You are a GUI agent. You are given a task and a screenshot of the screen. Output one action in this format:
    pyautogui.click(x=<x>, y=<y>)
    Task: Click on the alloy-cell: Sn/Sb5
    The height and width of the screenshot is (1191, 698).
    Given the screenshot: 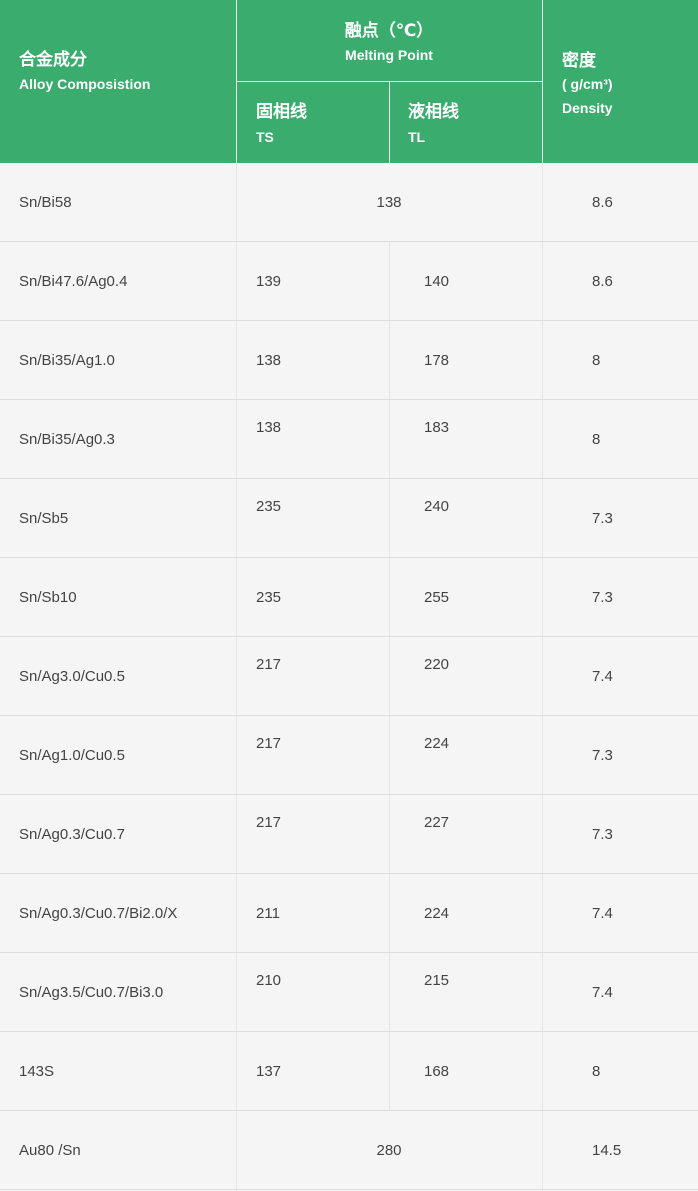 What is the action you would take?
    pyautogui.click(x=44, y=518)
    